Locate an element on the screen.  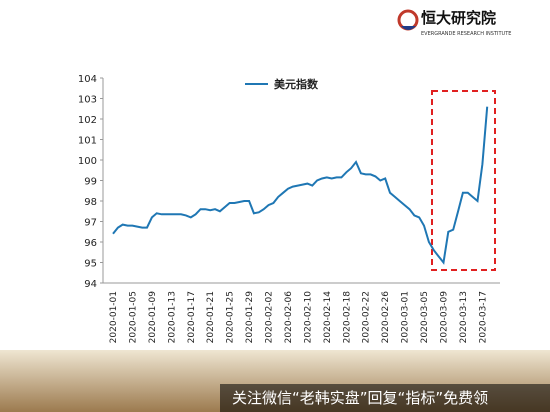
x-tick-label: 2020-03-13 is located at coordinates (464, 317).